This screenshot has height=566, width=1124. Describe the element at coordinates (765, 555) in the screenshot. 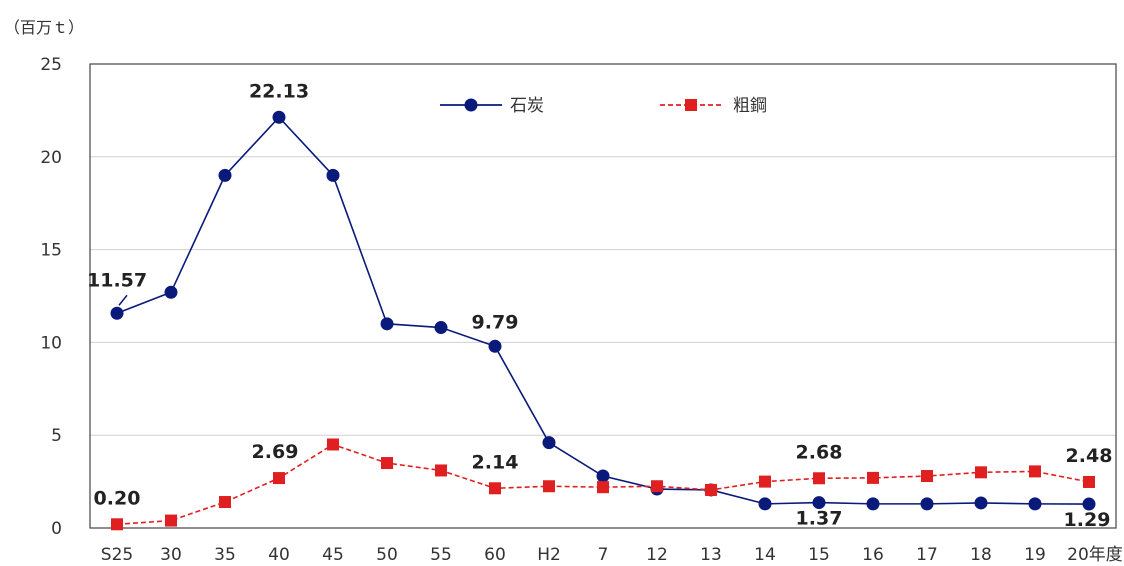

I see `x-tick-label: 14` at that location.